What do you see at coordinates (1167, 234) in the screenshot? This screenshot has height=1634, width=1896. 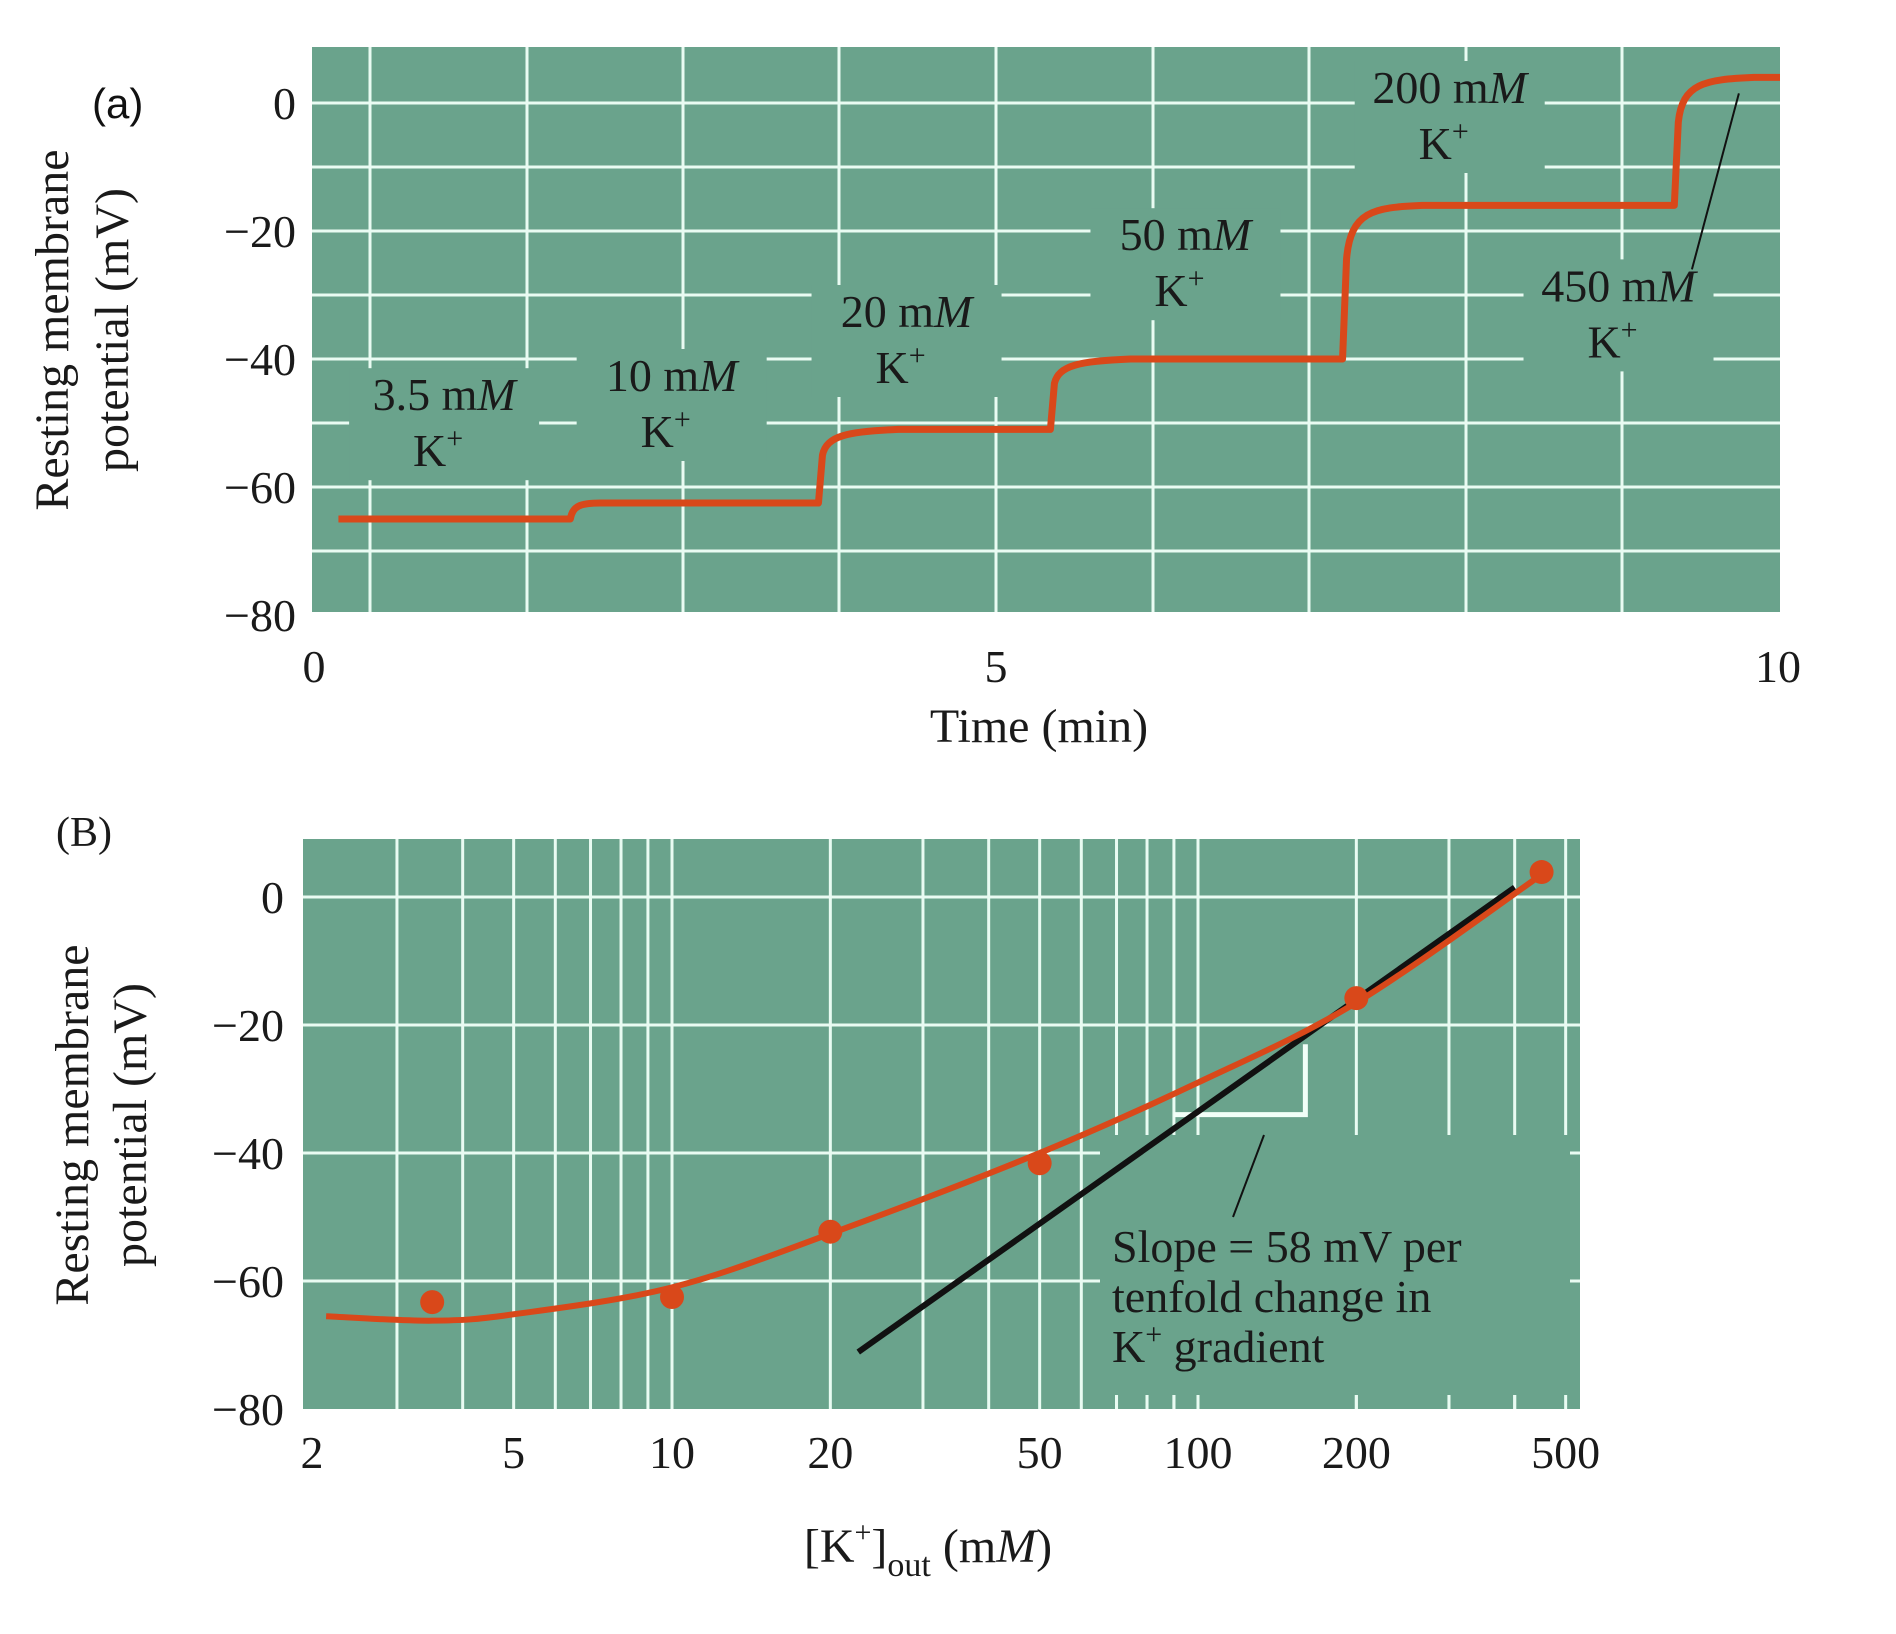 I see `label-number: 50 m` at bounding box center [1167, 234].